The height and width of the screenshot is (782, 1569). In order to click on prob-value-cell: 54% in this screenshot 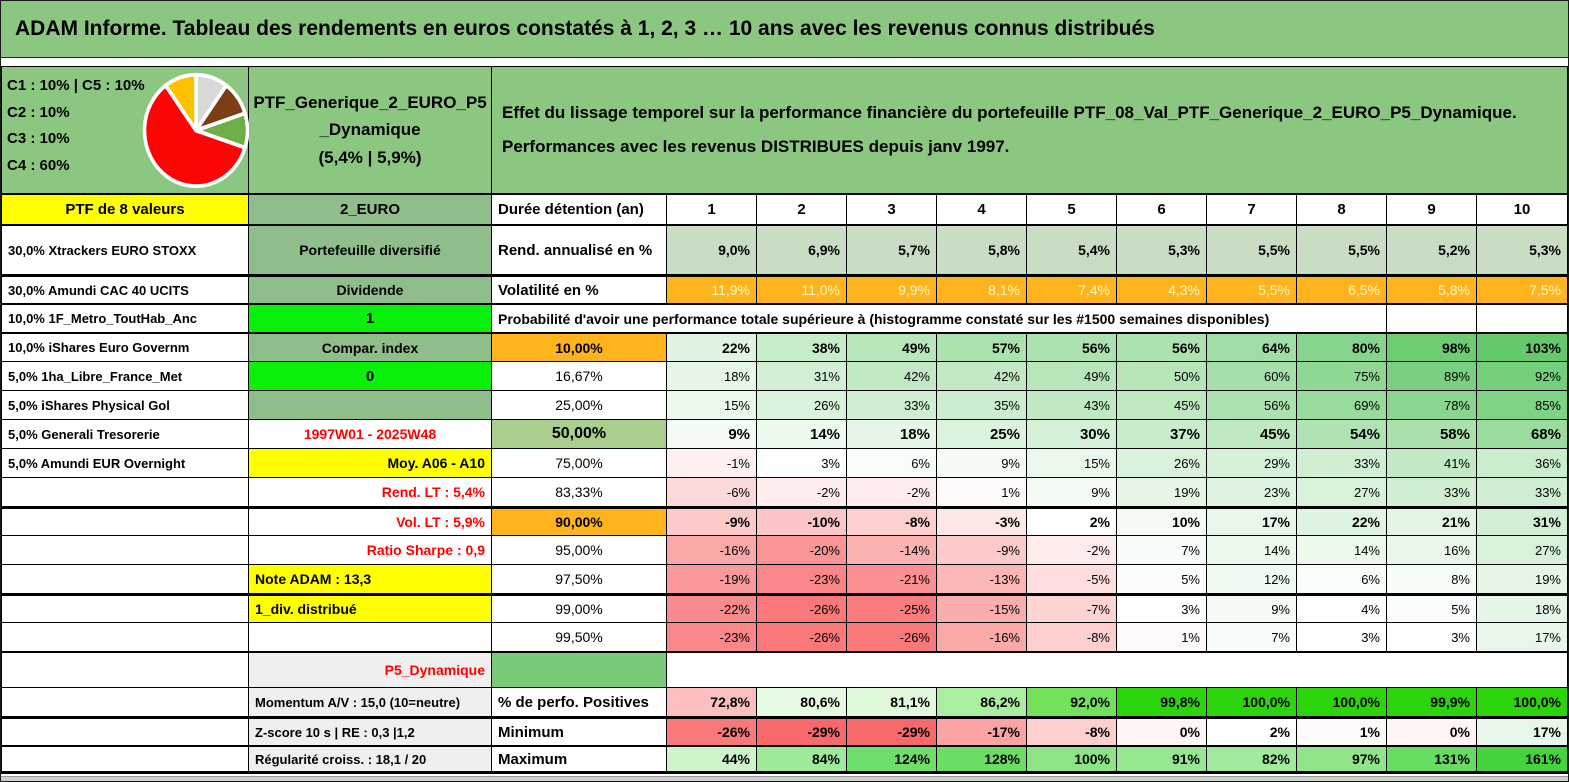, I will do `click(1342, 434)`.